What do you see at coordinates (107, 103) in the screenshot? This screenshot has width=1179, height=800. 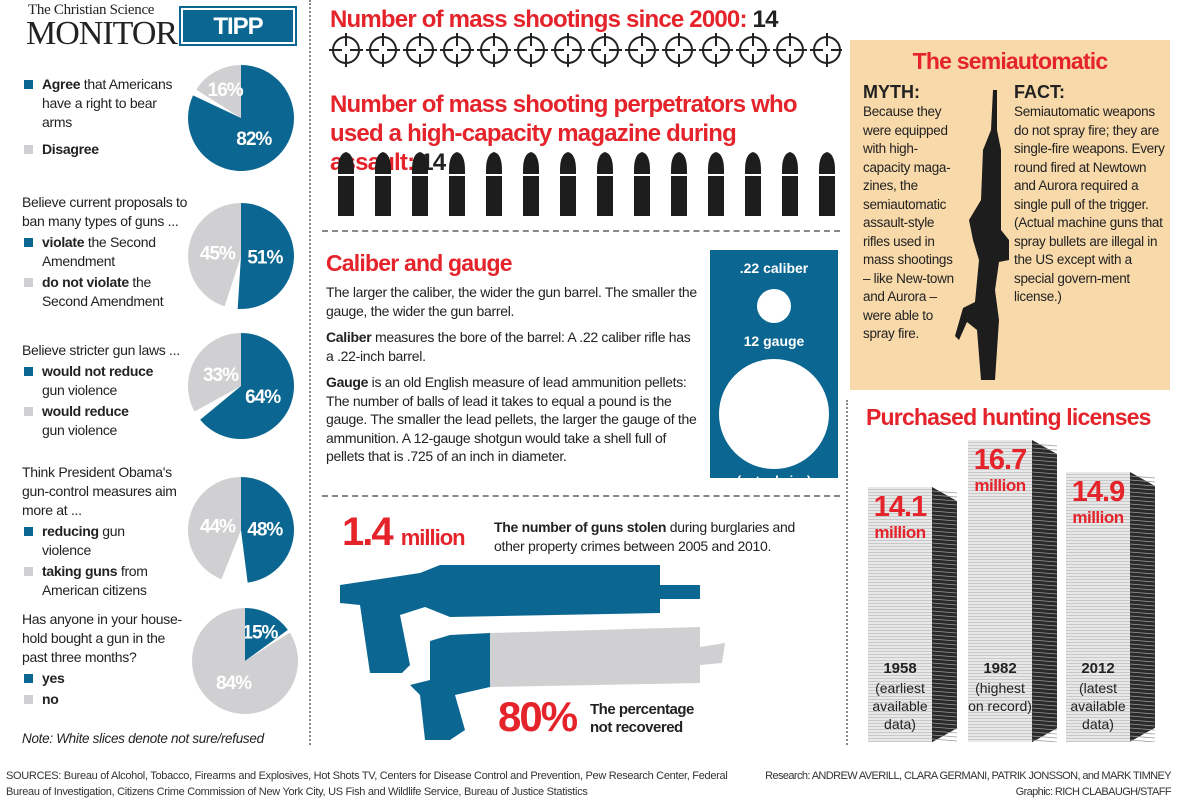 I see `legend-rest: that Americans have a right to bear arms` at bounding box center [107, 103].